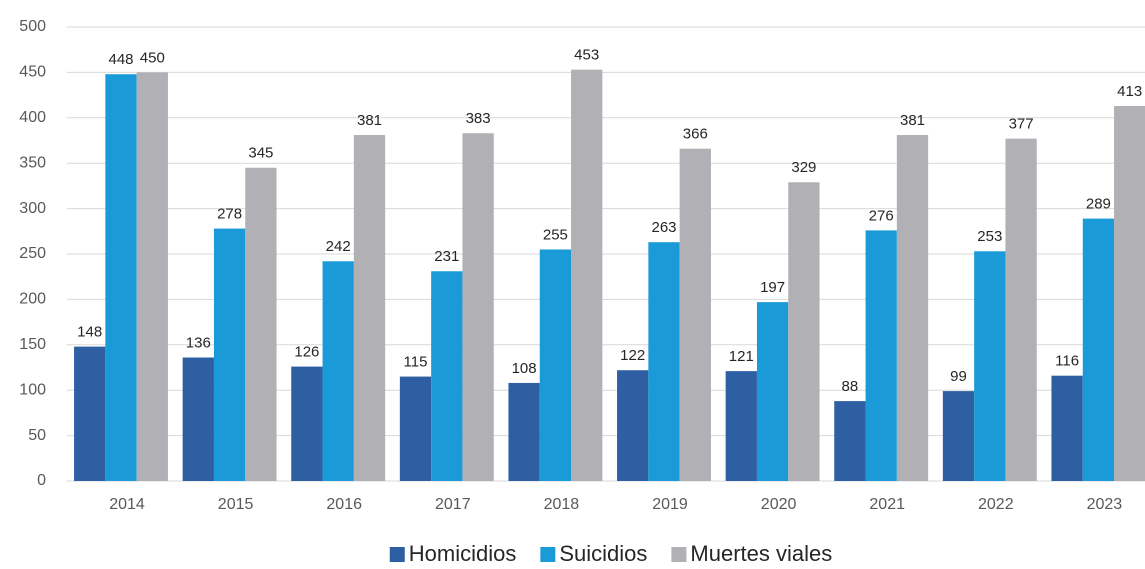  I want to click on x-tick-label: 2020, so click(779, 504).